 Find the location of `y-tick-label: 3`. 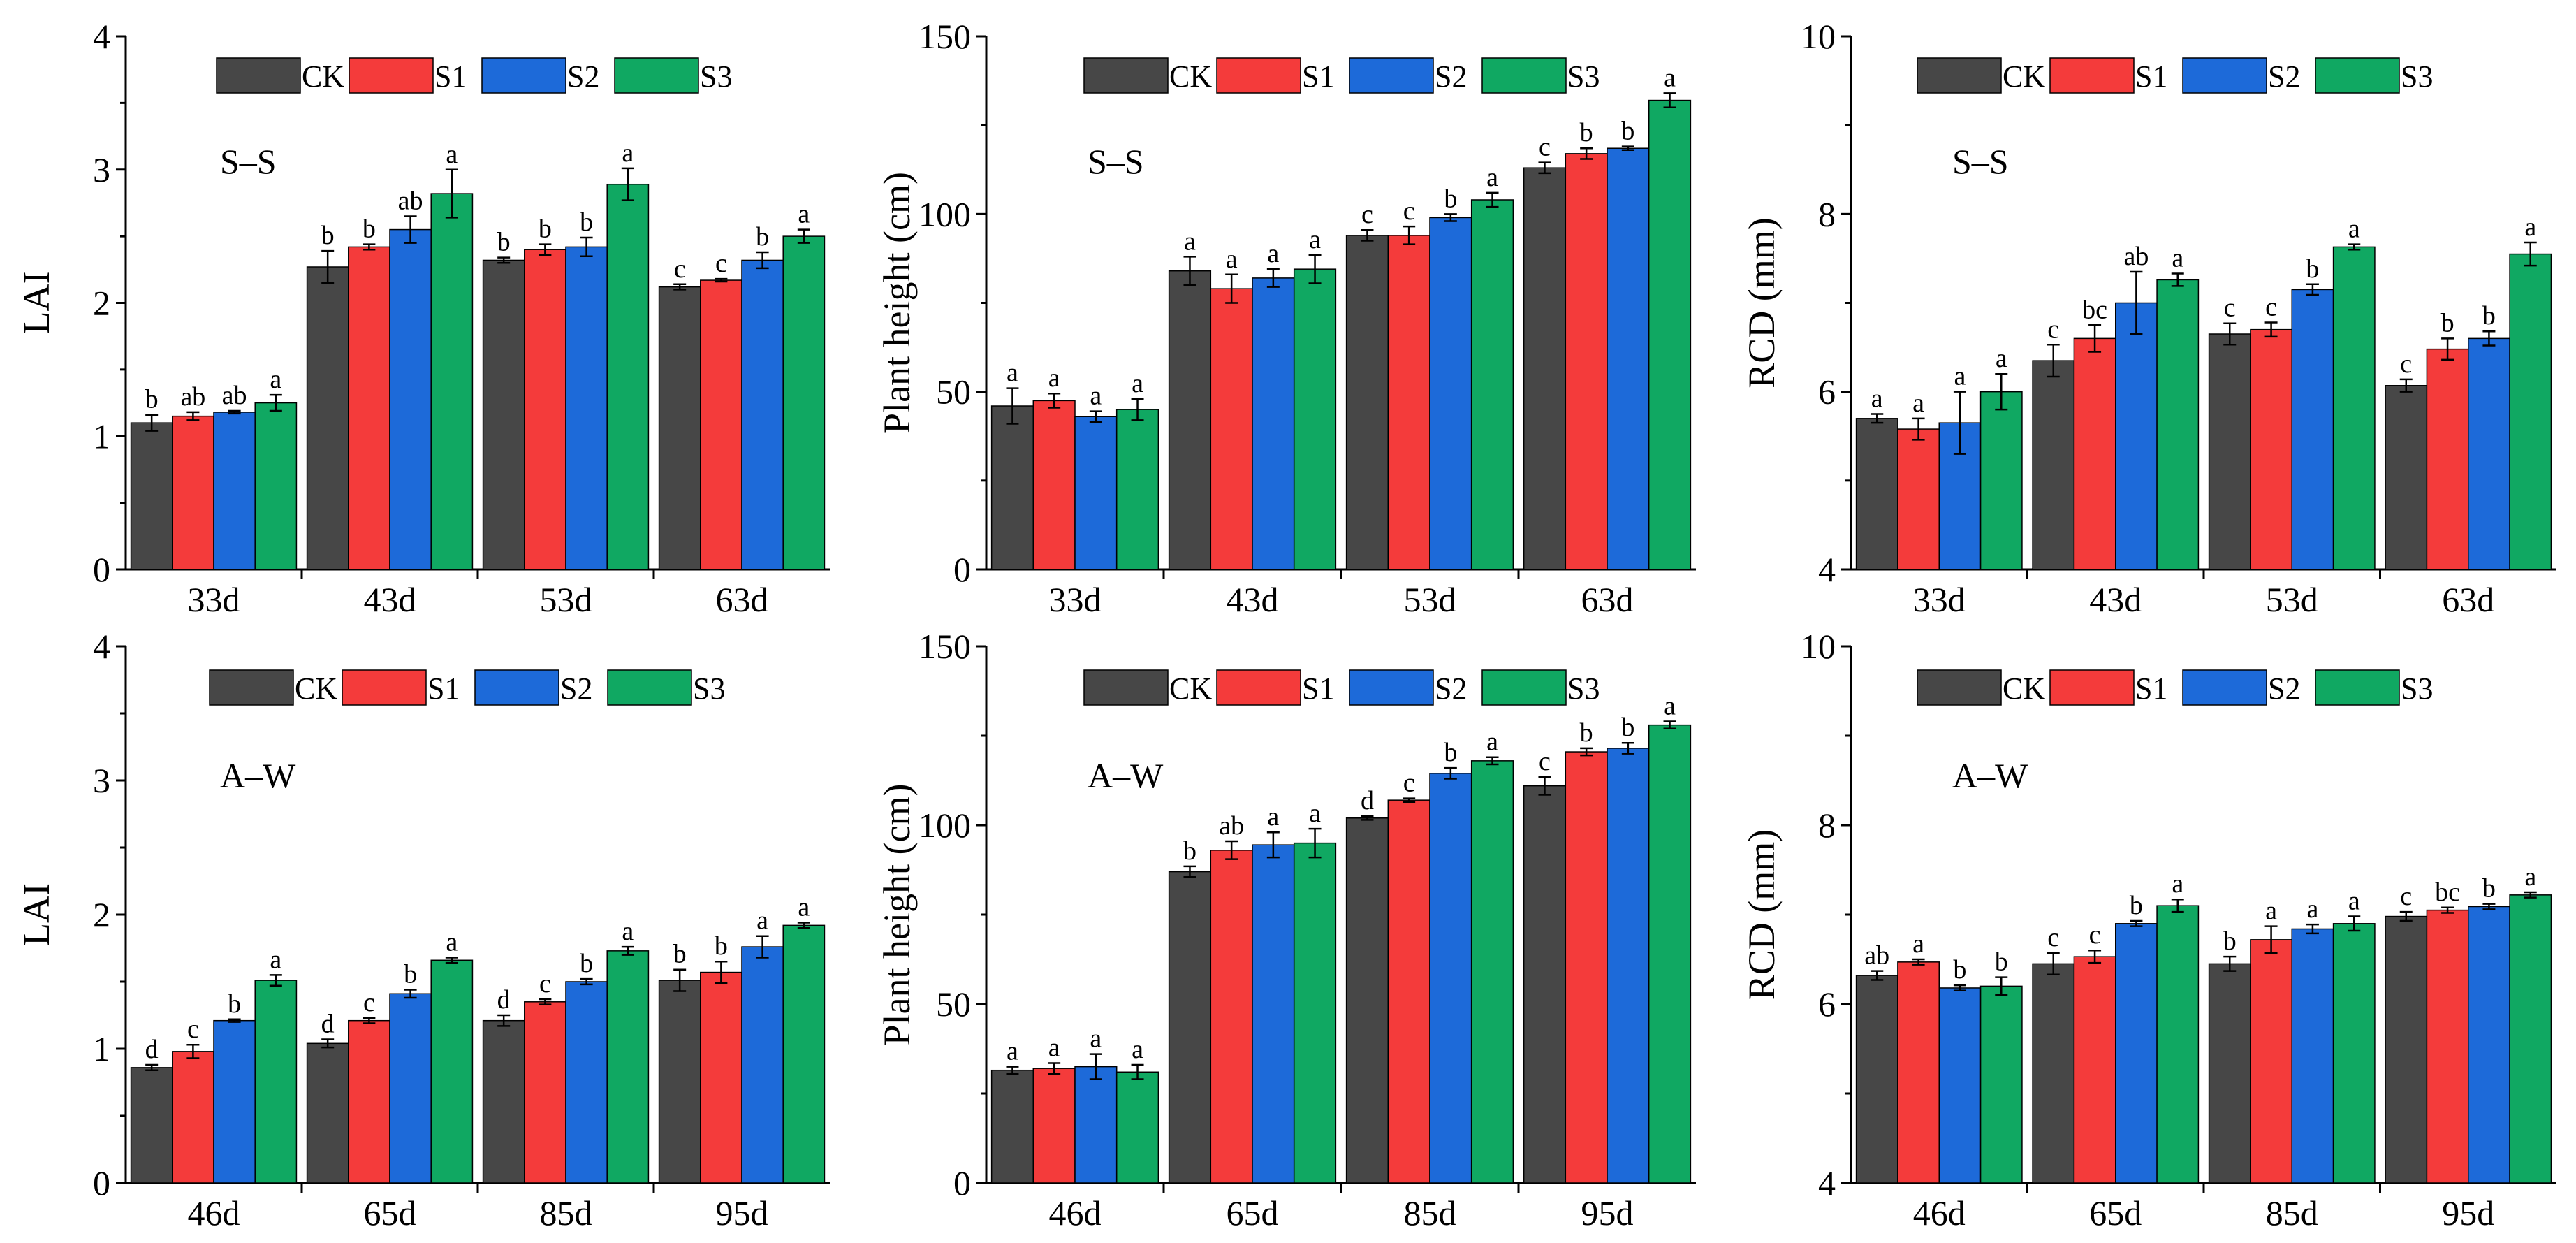

y-tick-label: 3 is located at coordinates (101, 780).